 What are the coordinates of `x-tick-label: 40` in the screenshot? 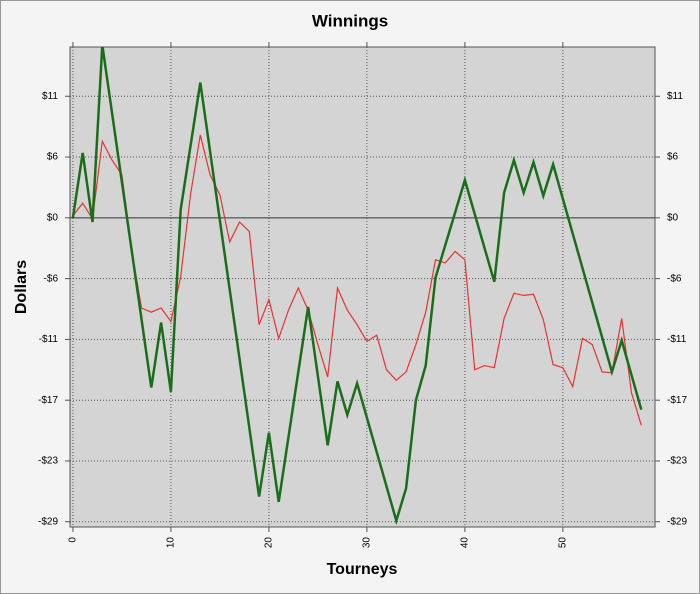 It's located at (465, 543).